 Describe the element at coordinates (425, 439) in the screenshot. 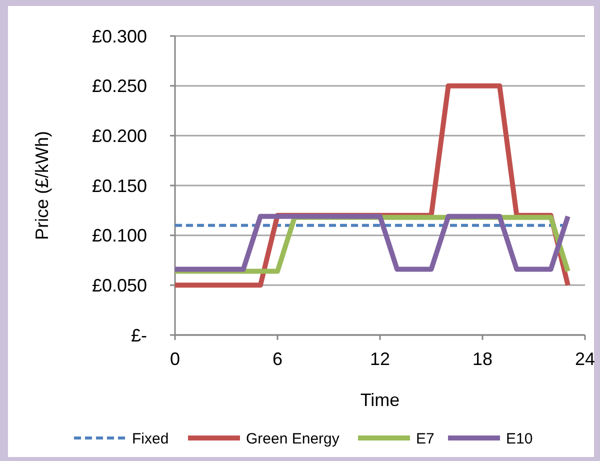

I see `legend-label: E7` at that location.